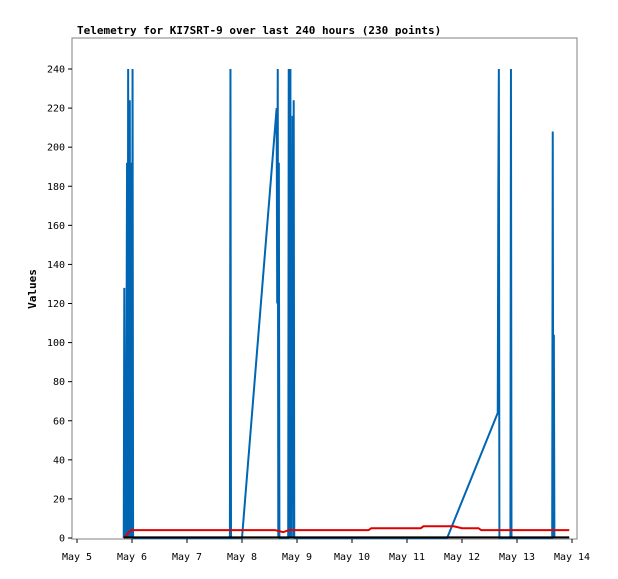 This screenshot has width=618, height=579. What do you see at coordinates (32, 289) in the screenshot?
I see `y-axis-label: Values` at bounding box center [32, 289].